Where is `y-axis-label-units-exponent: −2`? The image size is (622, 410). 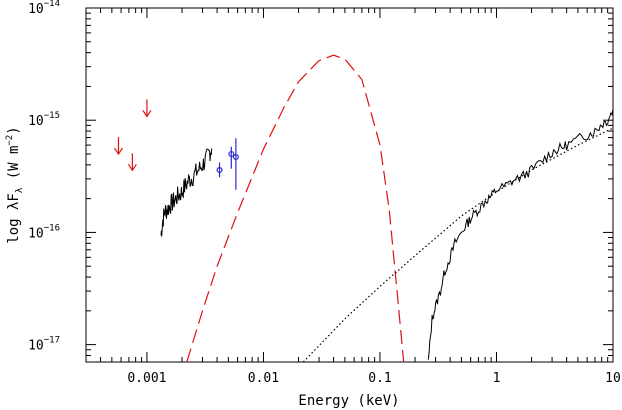
y-axis-label-units-exponent: −2 is located at coordinates (10, 140).